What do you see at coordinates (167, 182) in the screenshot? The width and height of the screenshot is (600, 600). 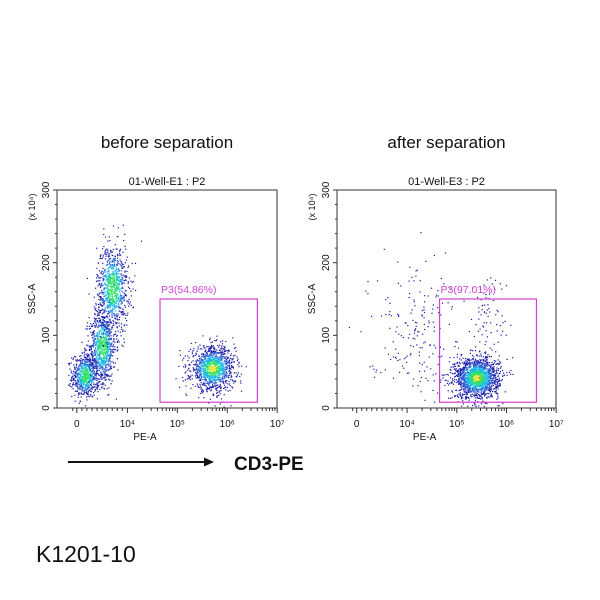 I see `chart-subtitle: 01-Well-E1 : P2` at bounding box center [167, 182].